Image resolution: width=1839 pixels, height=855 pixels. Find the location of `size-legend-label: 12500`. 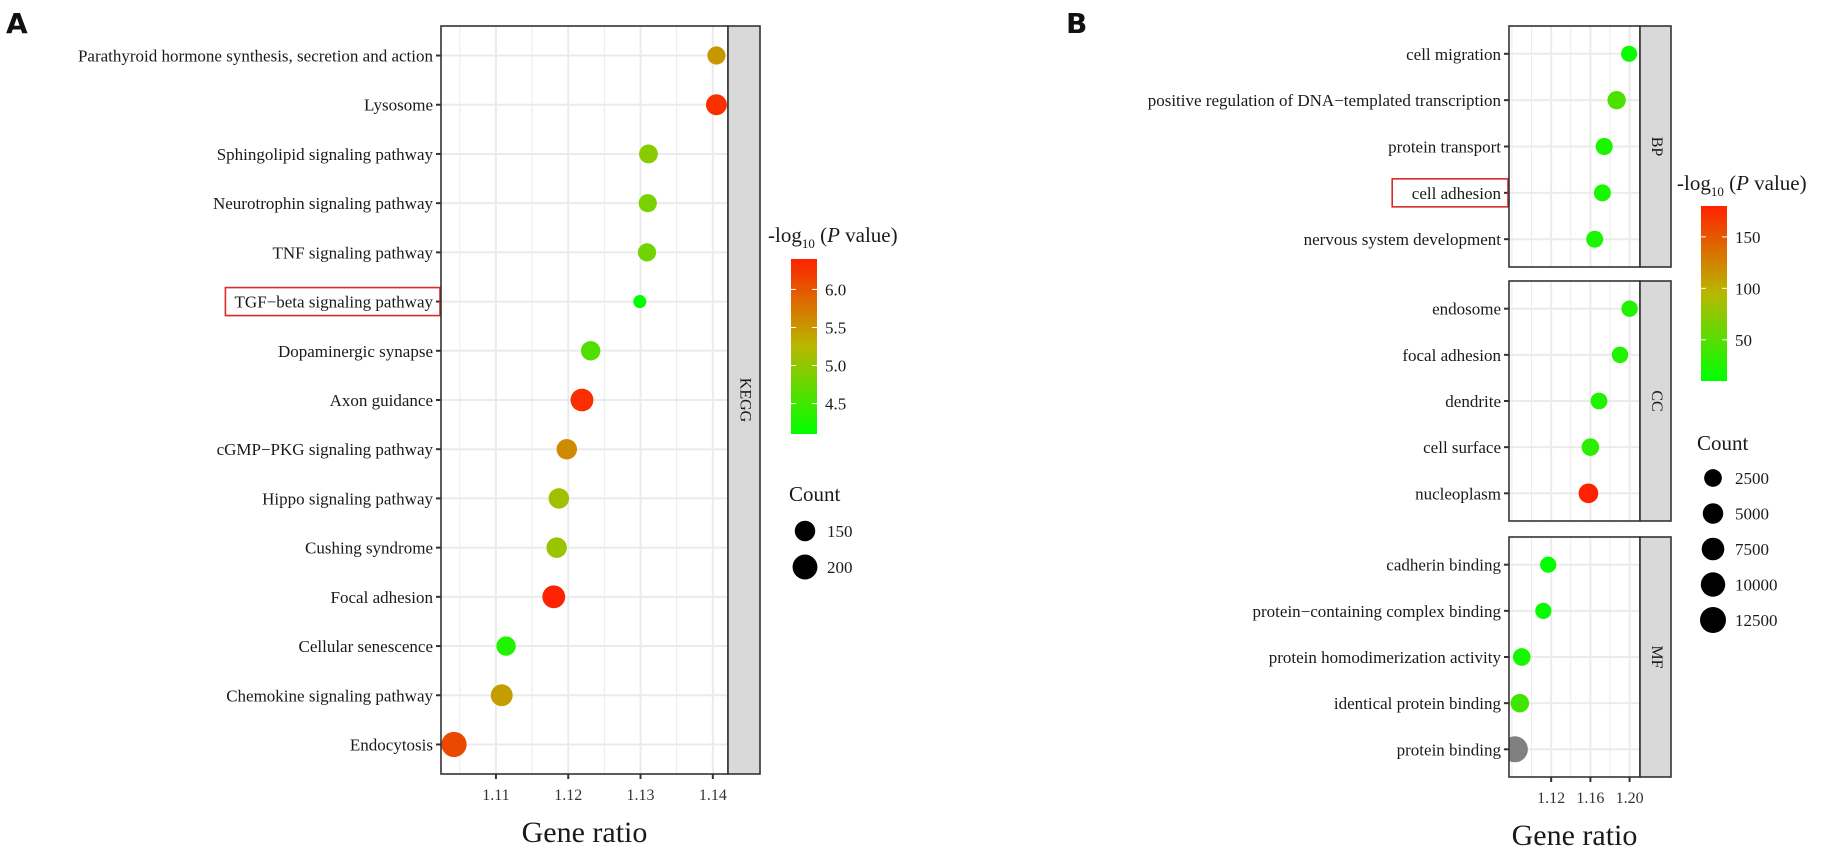

size-legend-label: 12500 is located at coordinates (1756, 620).